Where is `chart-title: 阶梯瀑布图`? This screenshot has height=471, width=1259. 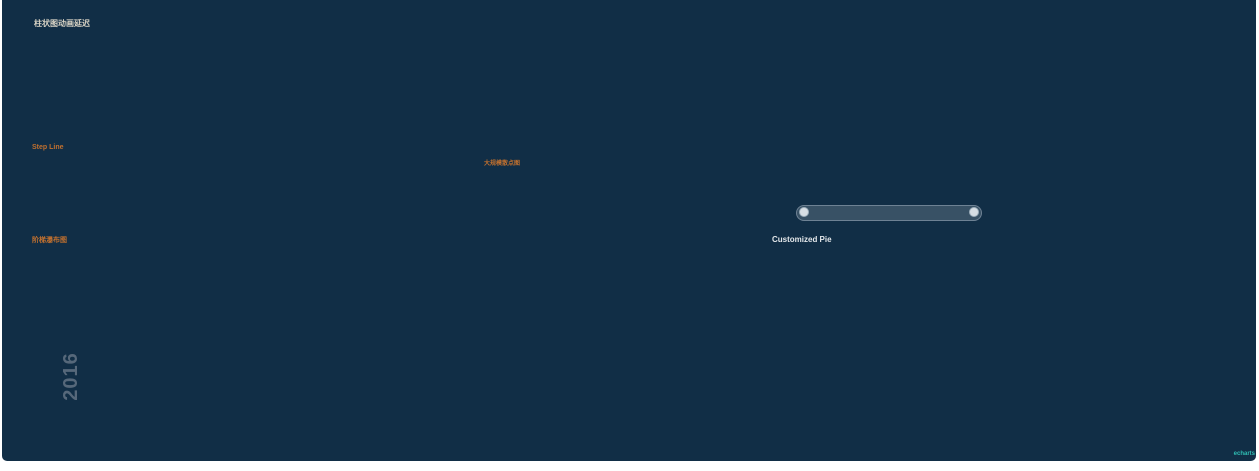 chart-title: 阶梯瀑布图 is located at coordinates (49, 240).